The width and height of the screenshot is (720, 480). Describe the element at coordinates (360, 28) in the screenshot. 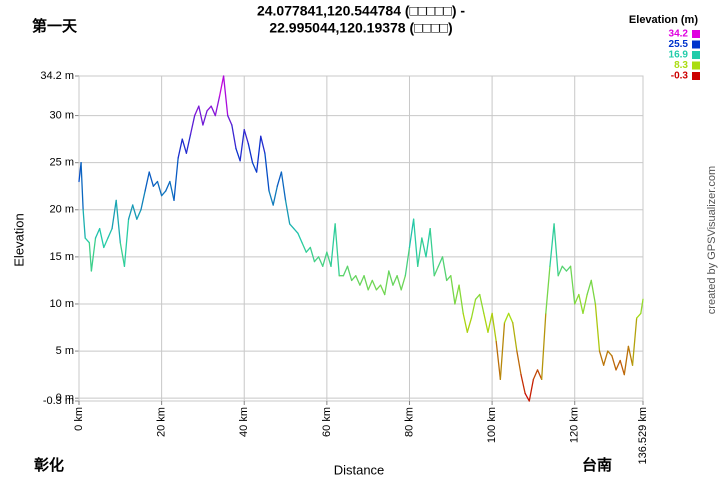

I see `chart-title: 22.995044,120.19378 (□□□□)` at that location.